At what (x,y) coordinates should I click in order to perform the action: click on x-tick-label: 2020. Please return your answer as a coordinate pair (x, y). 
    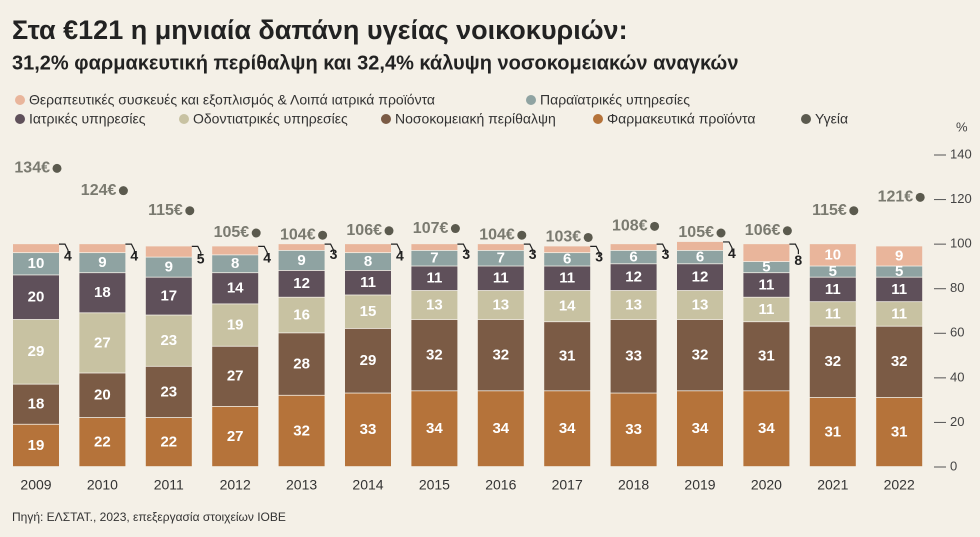
    Looking at the image, I should click on (766, 485).